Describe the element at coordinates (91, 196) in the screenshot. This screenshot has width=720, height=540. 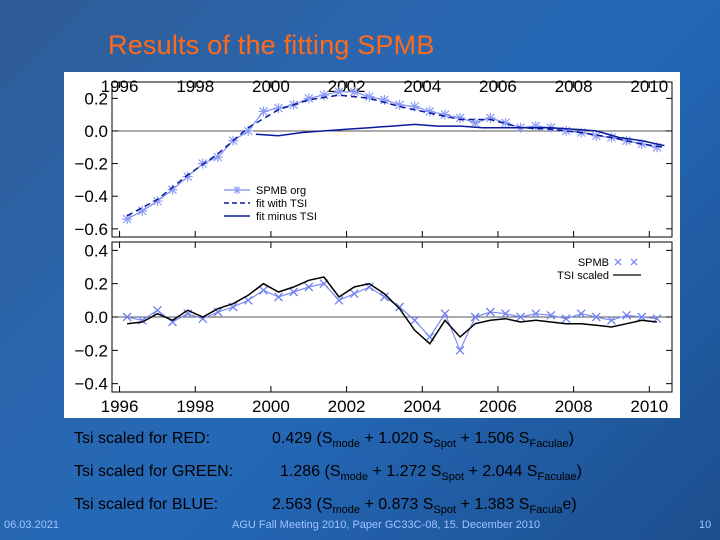
I see `y-tick-label: −0.4` at that location.